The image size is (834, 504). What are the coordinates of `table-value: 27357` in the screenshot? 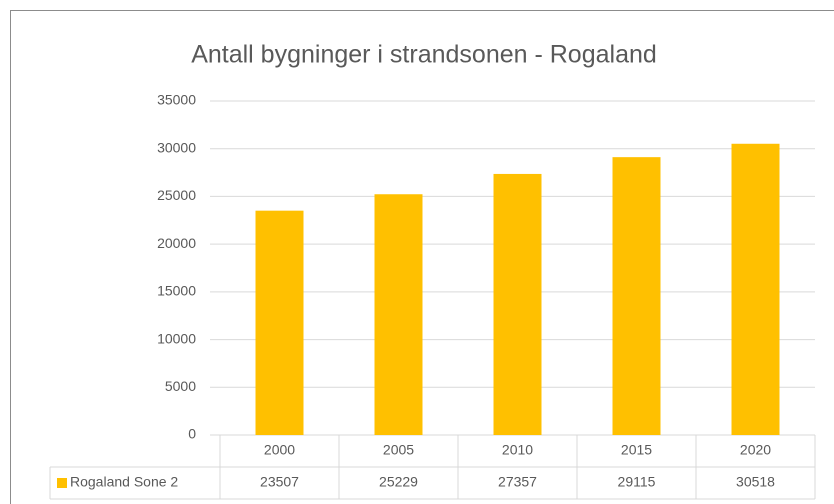 It's located at (517, 482).